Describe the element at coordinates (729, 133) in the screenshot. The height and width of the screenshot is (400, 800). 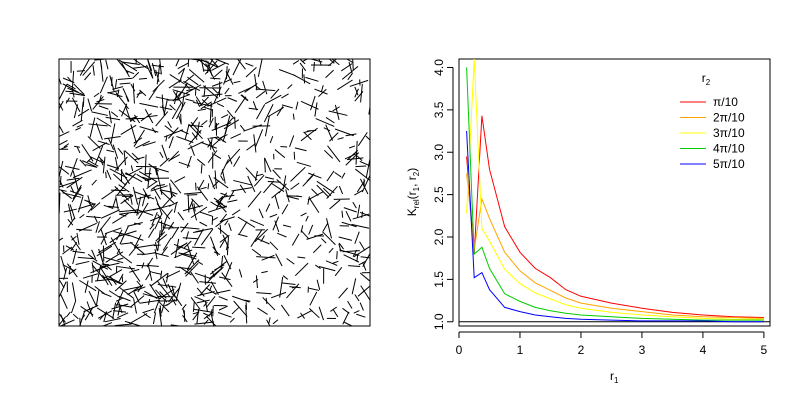
I see `legend-label: 3π/10` at that location.